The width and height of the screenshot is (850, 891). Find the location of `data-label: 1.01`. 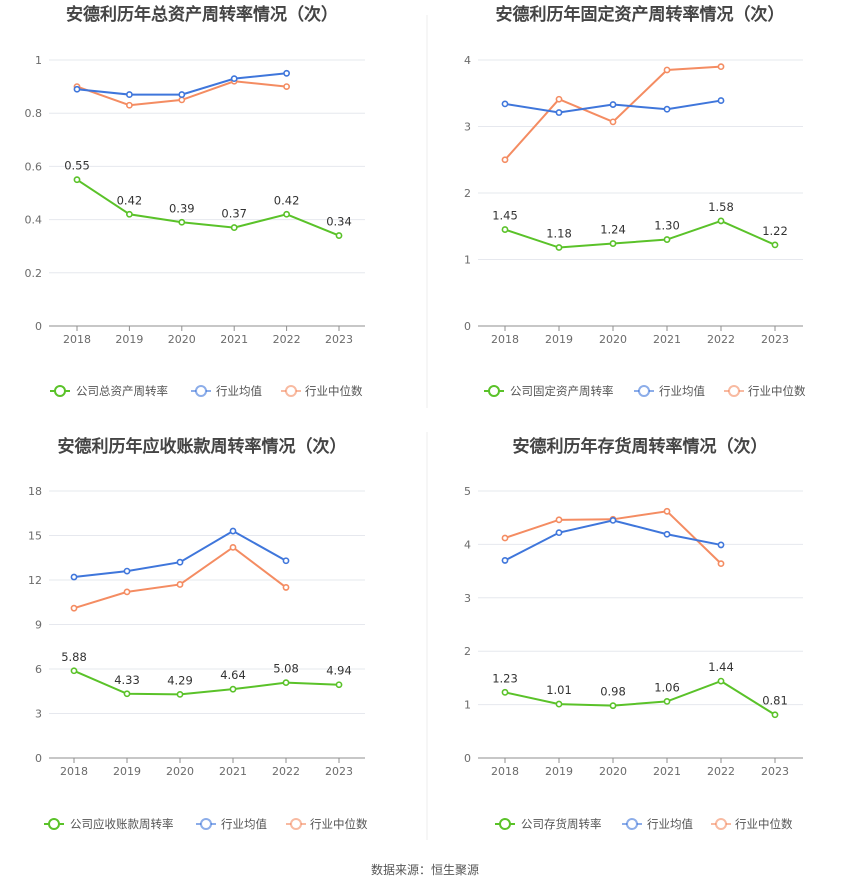

data-label: 1.01 is located at coordinates (559, 690).